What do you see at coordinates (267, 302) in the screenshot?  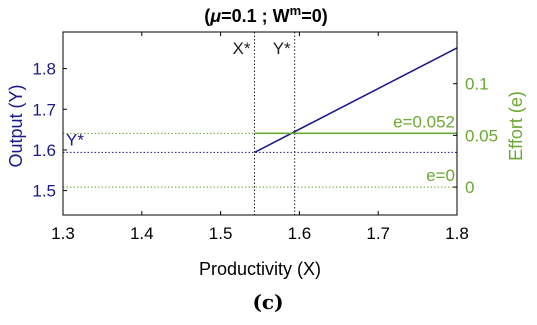 I see `figure-caption: (c)` at bounding box center [267, 302].